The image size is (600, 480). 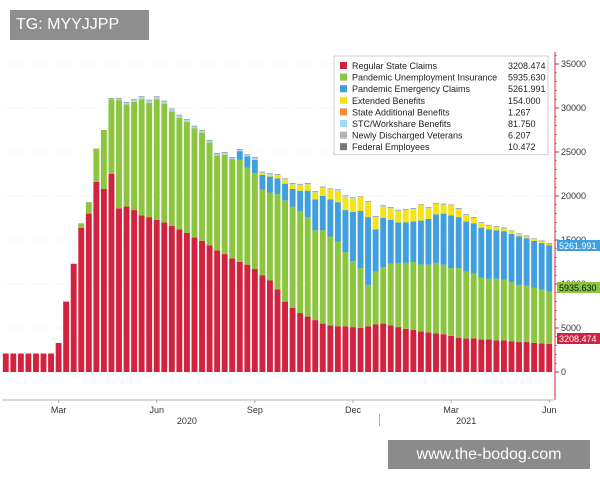 I want to click on legend-label: Federal Employees, so click(x=391, y=147).